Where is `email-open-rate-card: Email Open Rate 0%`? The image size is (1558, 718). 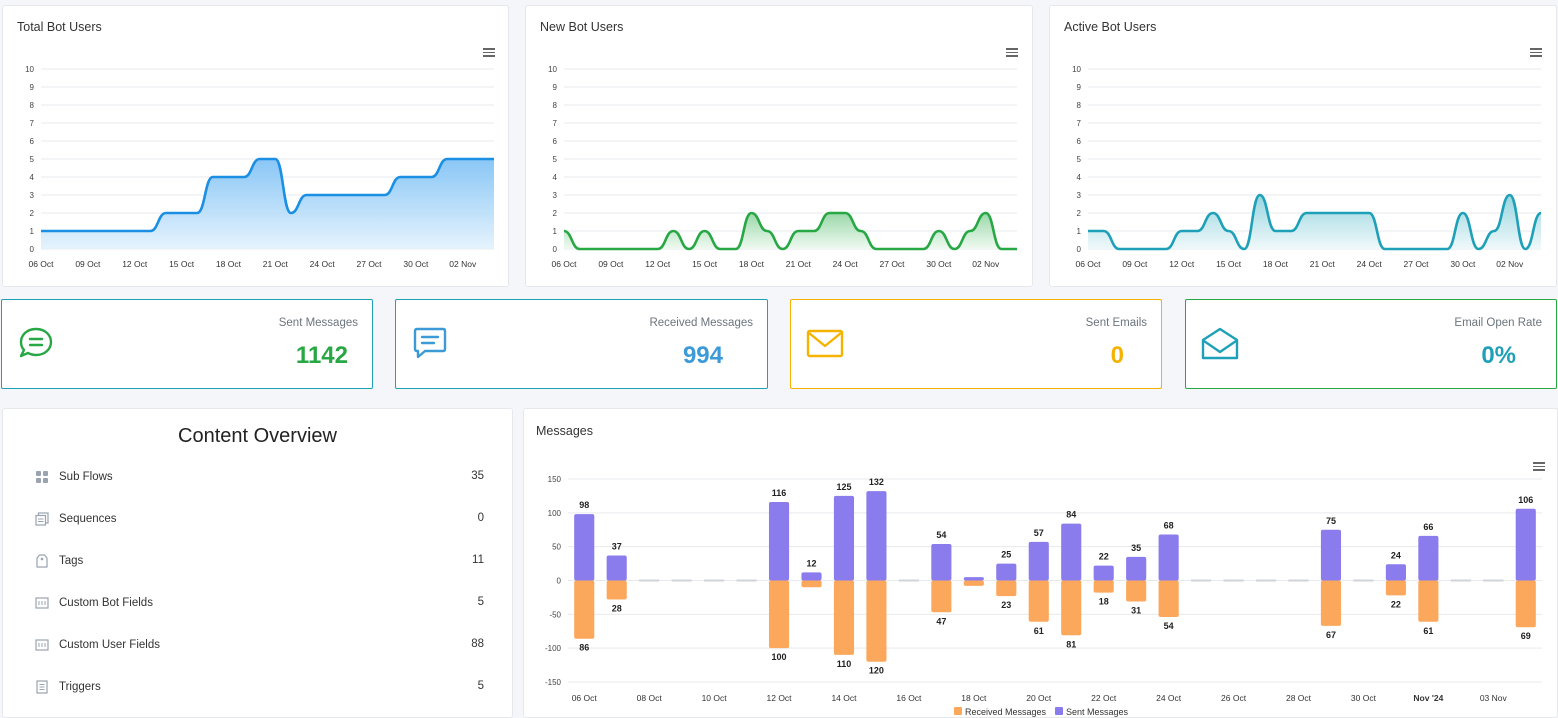 email-open-rate-card: Email Open Rate 0% is located at coordinates (1371, 344).